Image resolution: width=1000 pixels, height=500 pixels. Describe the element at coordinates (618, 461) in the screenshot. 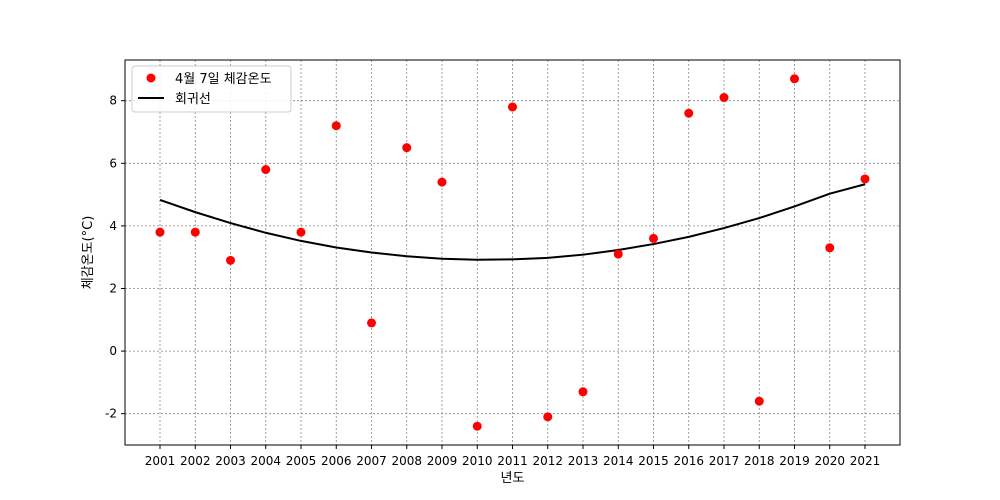

I see `x-tick-label: 2014` at that location.